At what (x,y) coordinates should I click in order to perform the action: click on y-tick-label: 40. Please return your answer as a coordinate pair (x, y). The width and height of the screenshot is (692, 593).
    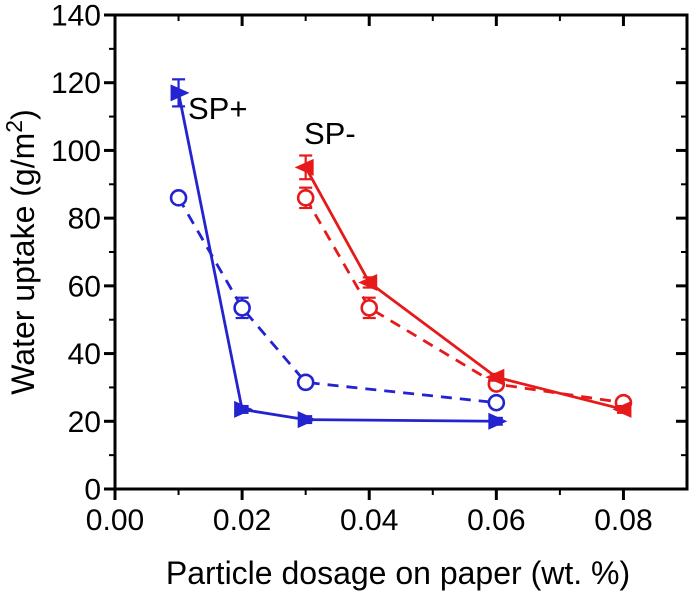
    Looking at the image, I should click on (84, 354).